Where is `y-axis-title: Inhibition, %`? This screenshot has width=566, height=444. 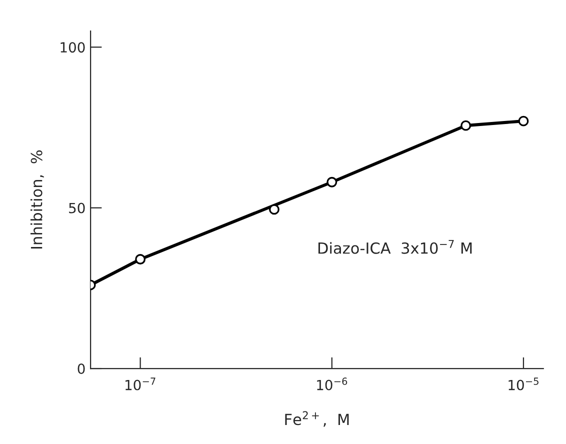 y-axis-title: Inhibition, % is located at coordinates (37, 199).